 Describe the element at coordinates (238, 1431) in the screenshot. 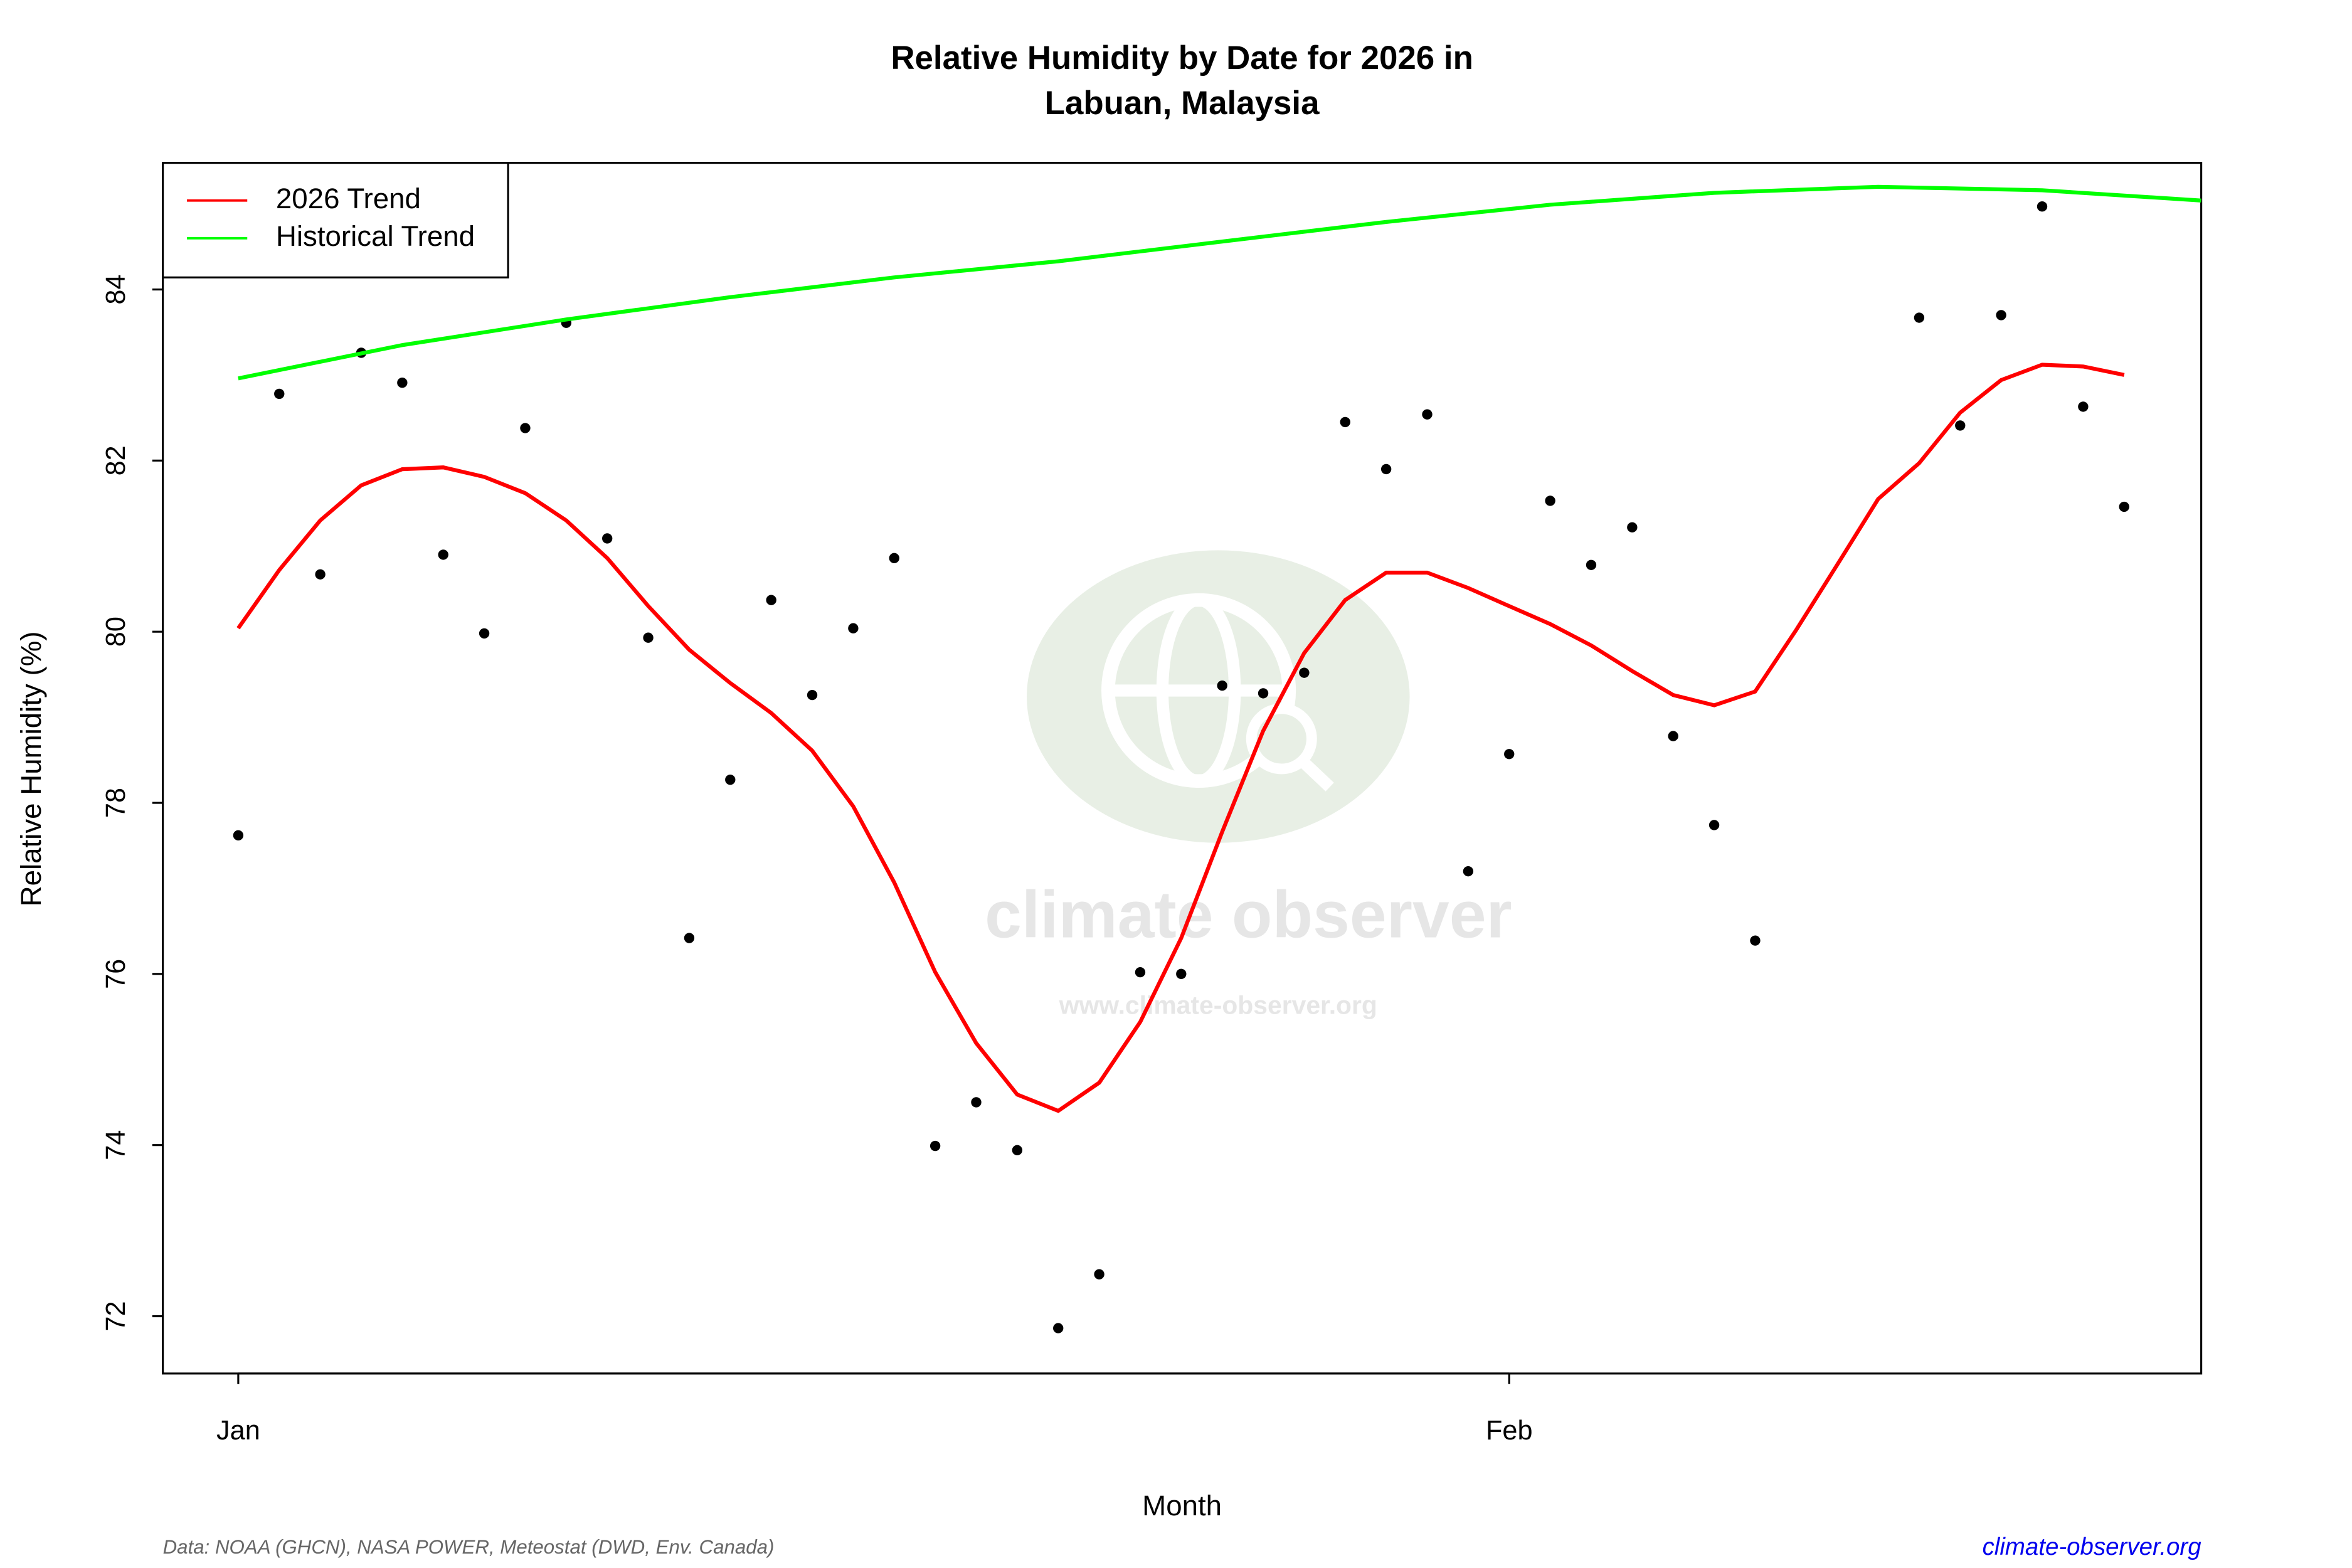

I see `x-tick-label: Jan` at that location.